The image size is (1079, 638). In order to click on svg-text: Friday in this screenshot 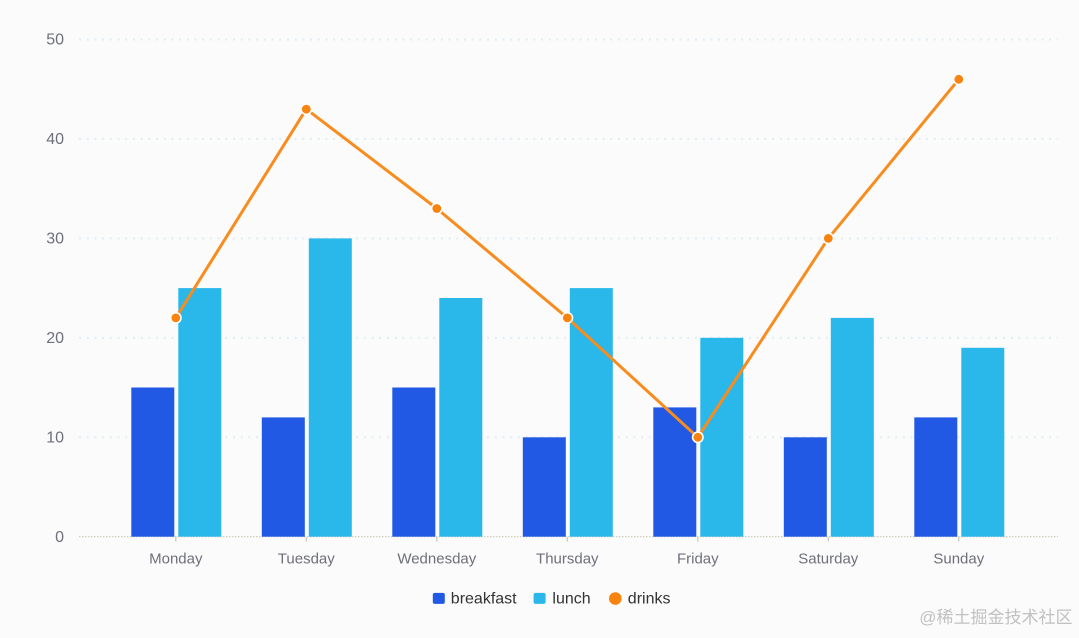, I will do `click(698, 559)`.